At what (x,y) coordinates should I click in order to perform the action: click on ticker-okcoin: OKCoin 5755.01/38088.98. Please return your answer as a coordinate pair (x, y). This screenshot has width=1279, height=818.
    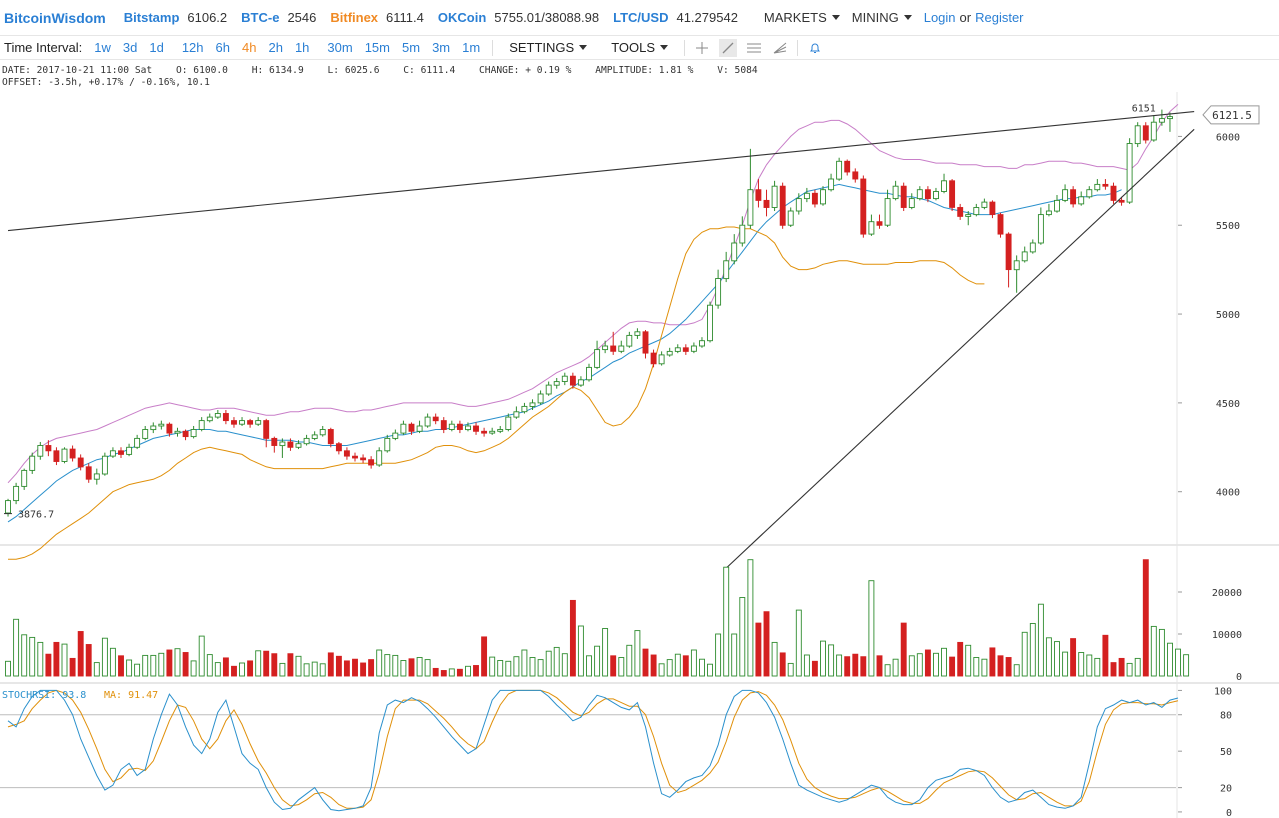
    Looking at the image, I should click on (518, 17).